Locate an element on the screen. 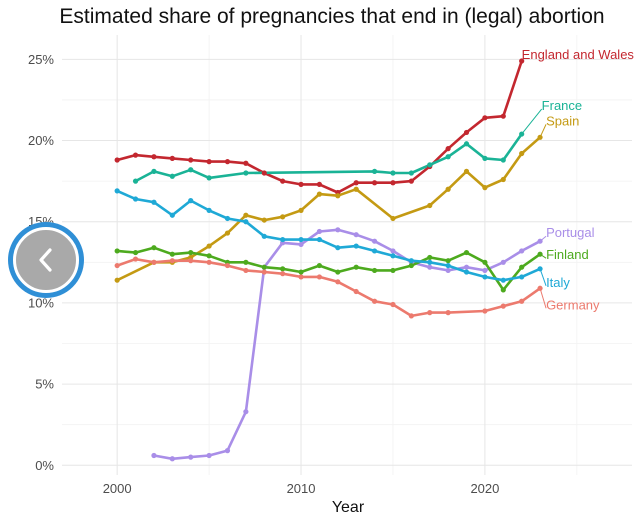 The width and height of the screenshot is (640, 520). x-axis-title: Year is located at coordinates (348, 507).